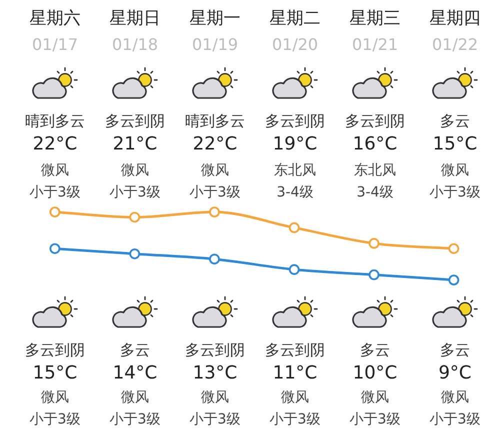 This screenshot has width=500, height=441. Describe the element at coordinates (375, 44) in the screenshot. I see `text: 01/21` at that location.